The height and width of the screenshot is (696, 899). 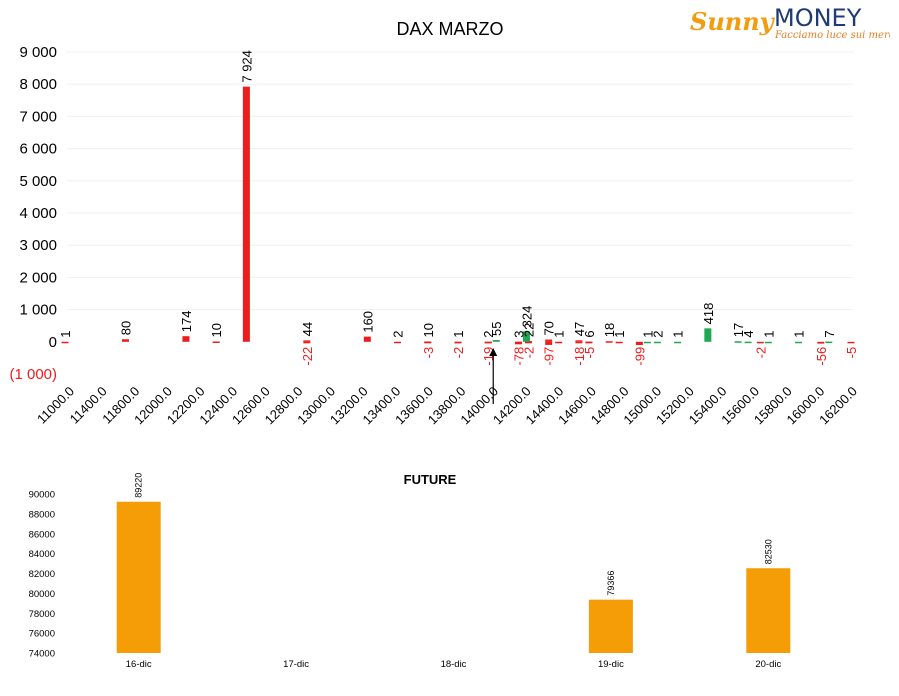 I want to click on y-tick-label: 84000, so click(x=42, y=554).